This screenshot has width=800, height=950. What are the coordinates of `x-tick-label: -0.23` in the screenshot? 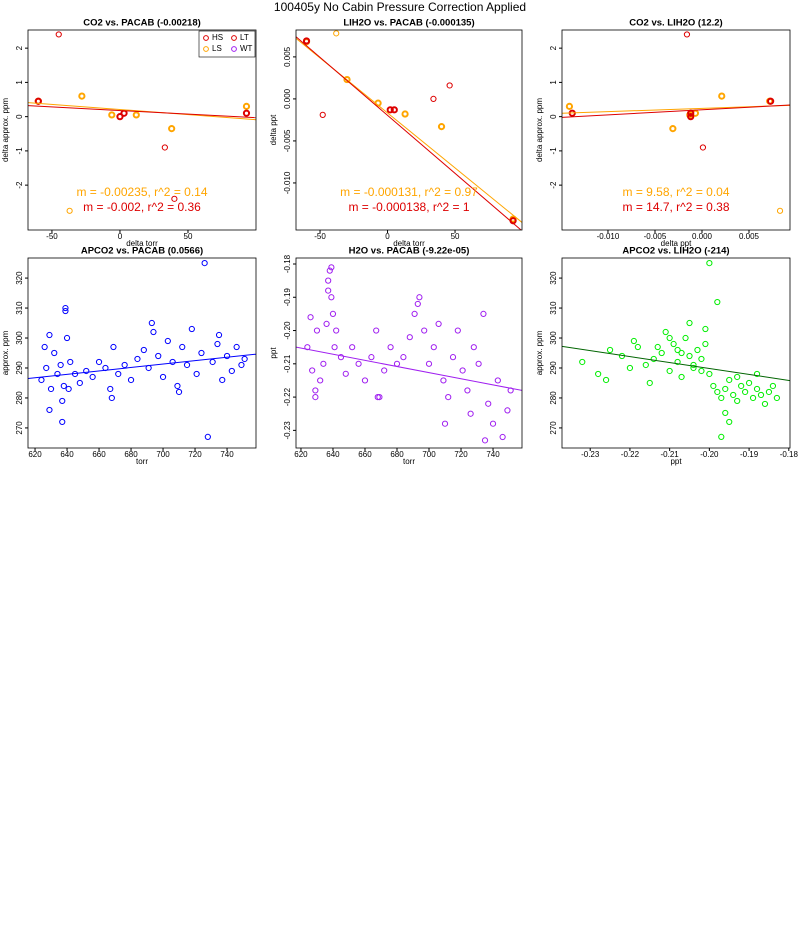 It's located at (590, 454).